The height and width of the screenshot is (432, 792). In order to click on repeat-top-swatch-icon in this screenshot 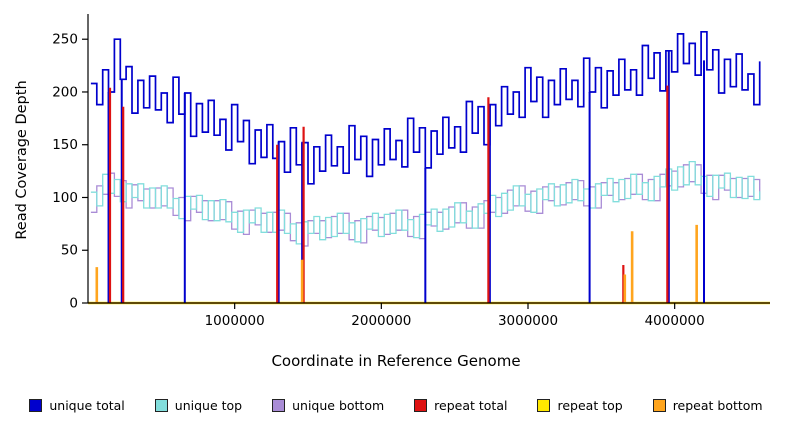, I will do `click(544, 405)`.